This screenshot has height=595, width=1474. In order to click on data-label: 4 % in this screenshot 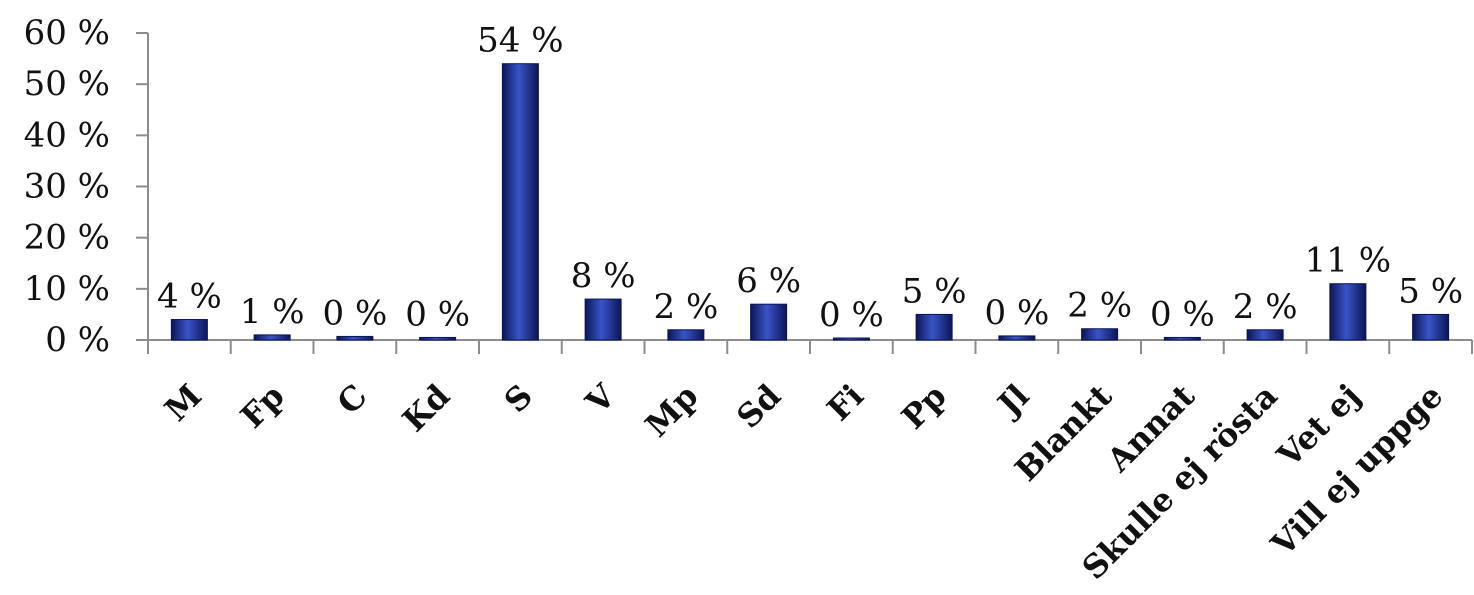, I will do `click(189, 297)`.